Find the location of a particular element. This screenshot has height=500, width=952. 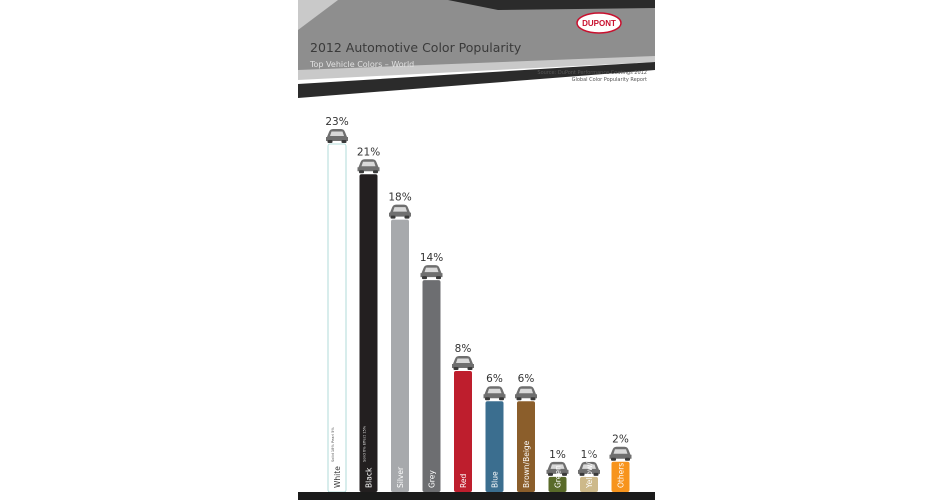

category-label: Brown/Beige is located at coordinates (526, 464).